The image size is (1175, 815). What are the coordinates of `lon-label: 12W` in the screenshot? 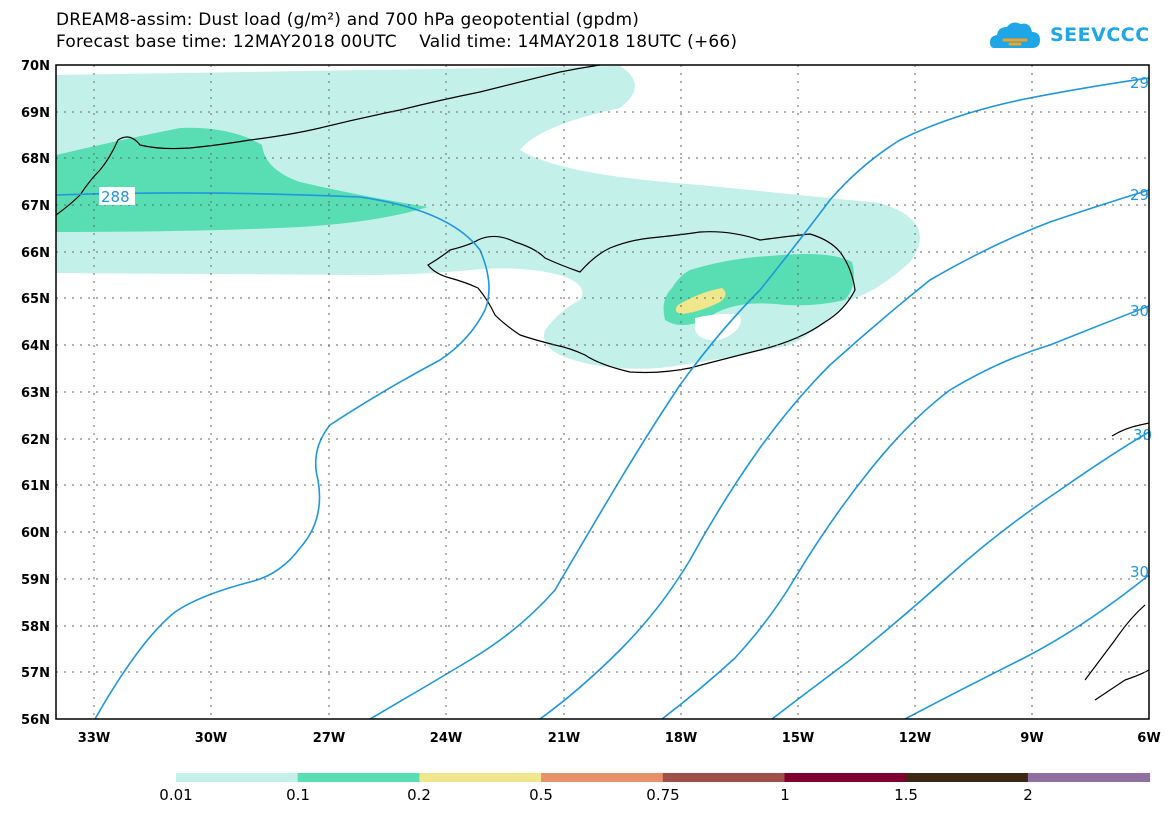 It's located at (915, 738).